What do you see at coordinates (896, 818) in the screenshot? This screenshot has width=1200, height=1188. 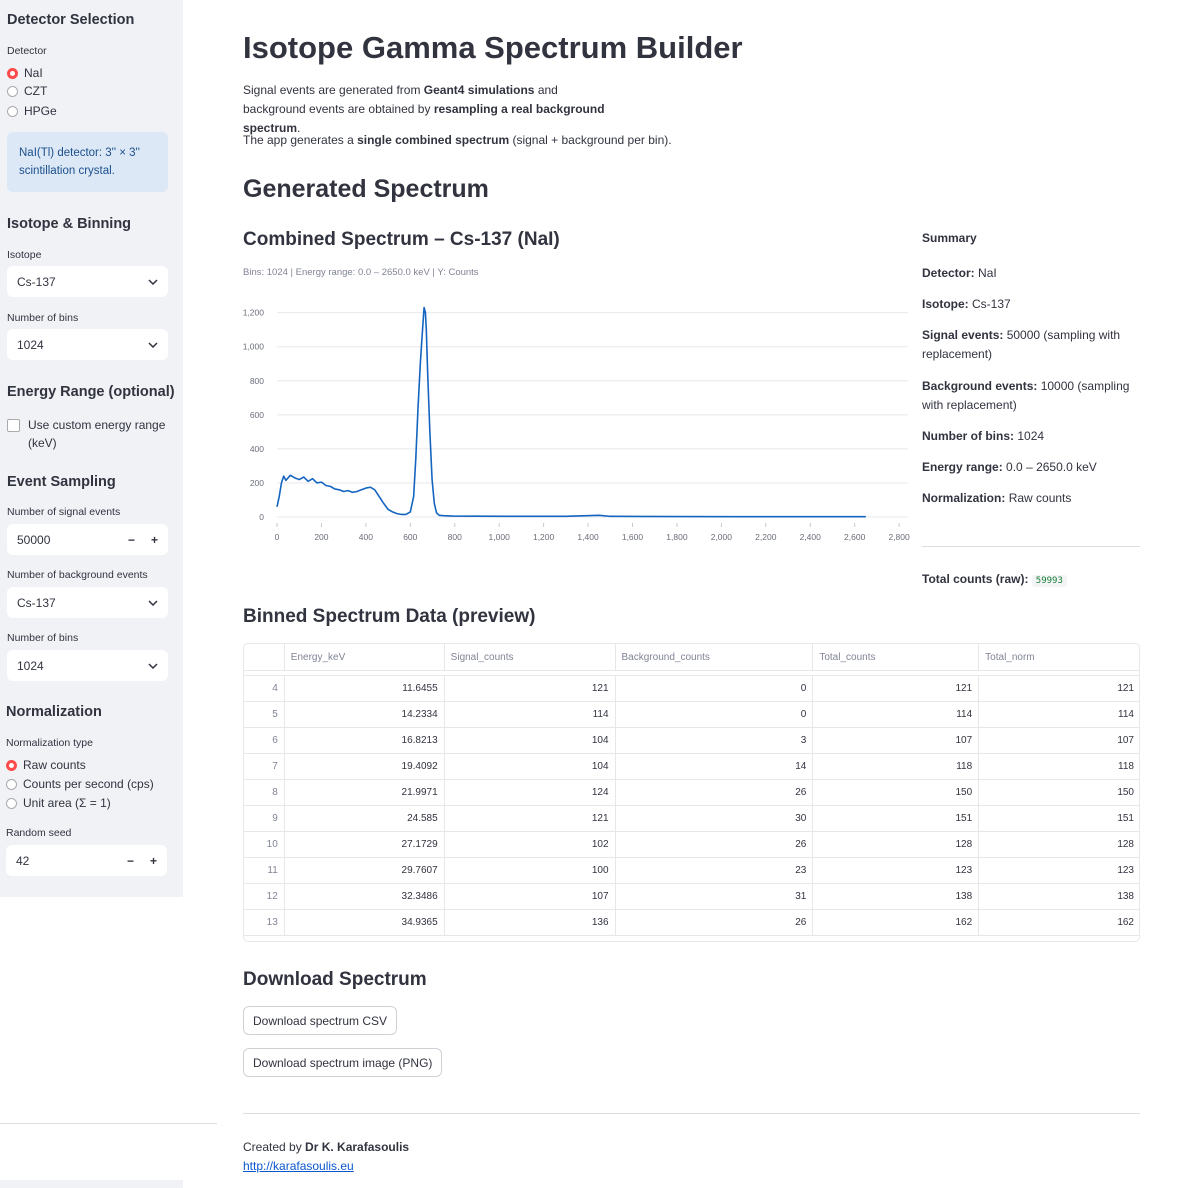 I see `cell: 151` at bounding box center [896, 818].